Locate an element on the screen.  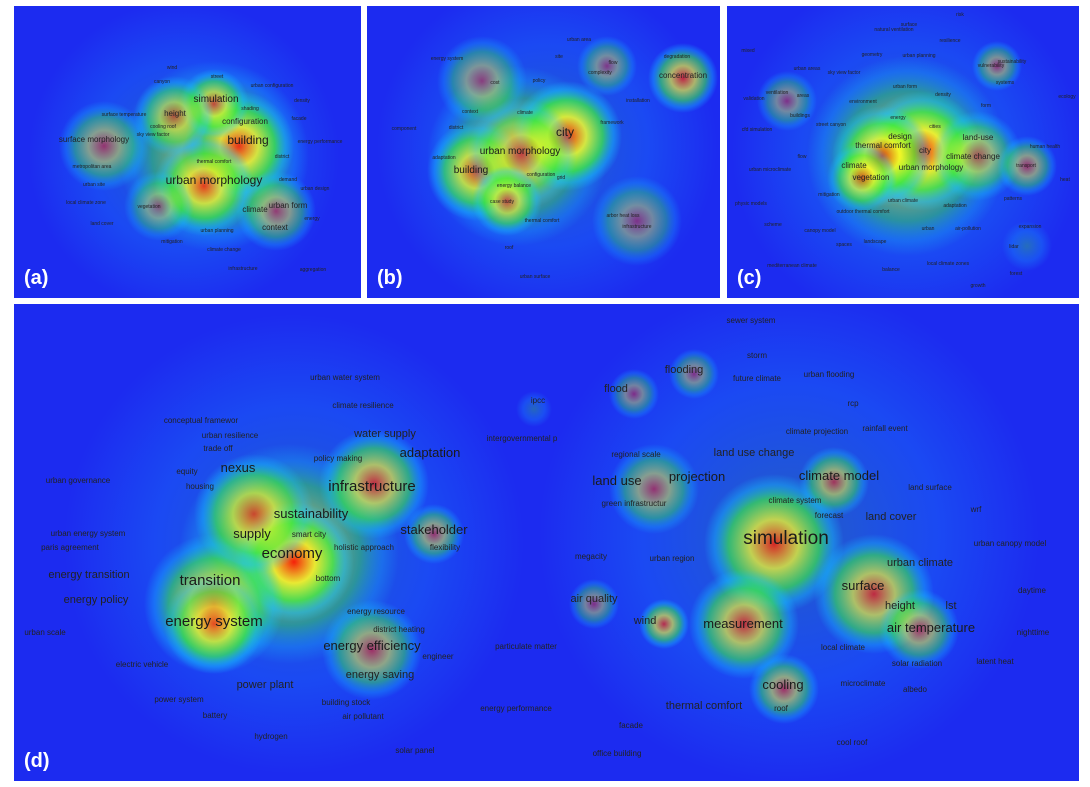
term-label: land-use is located at coordinates (978, 137).